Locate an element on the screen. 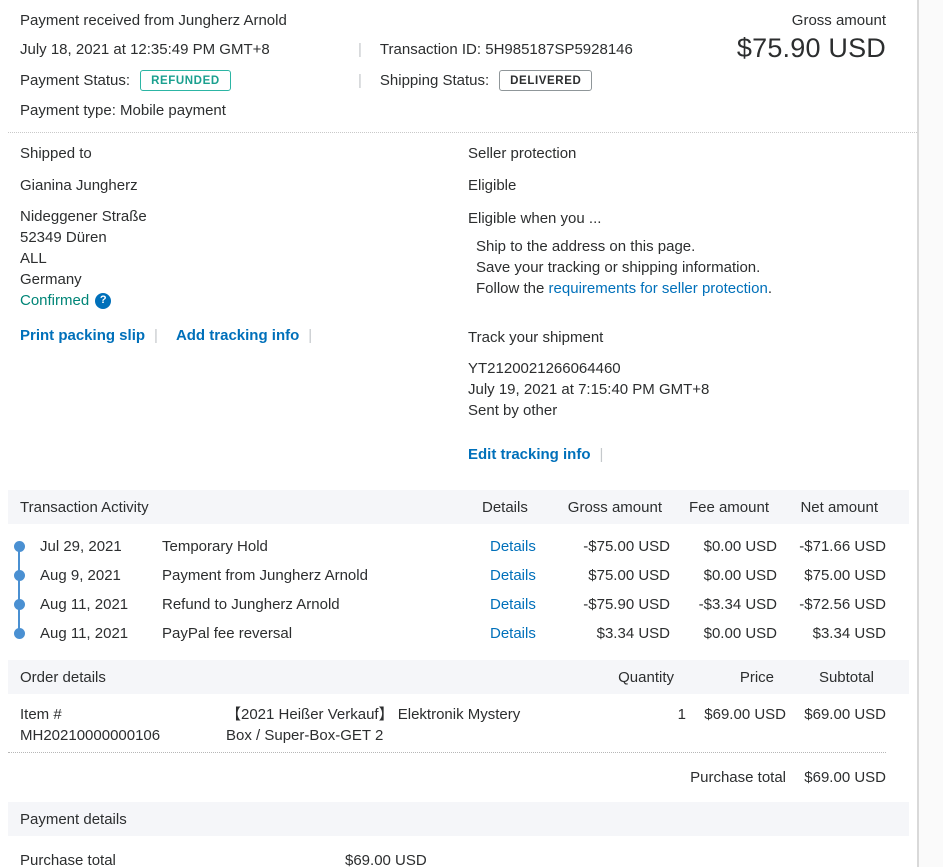  transaction-id: Transaction ID: 5H985187SP5928146 is located at coordinates (506, 49).